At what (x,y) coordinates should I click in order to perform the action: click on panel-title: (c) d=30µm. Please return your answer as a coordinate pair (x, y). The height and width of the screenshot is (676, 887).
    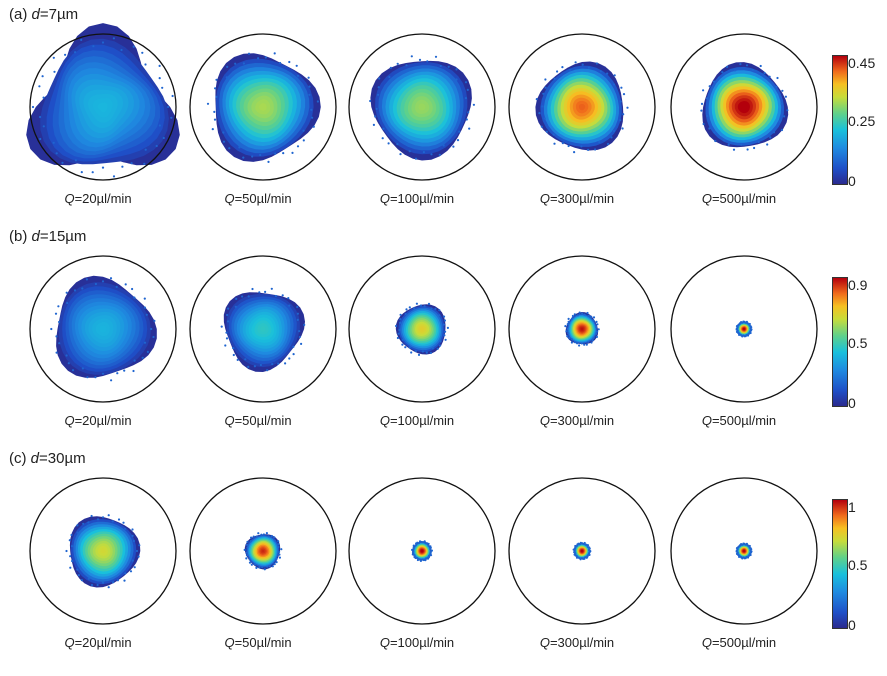
    Looking at the image, I should click on (47, 458).